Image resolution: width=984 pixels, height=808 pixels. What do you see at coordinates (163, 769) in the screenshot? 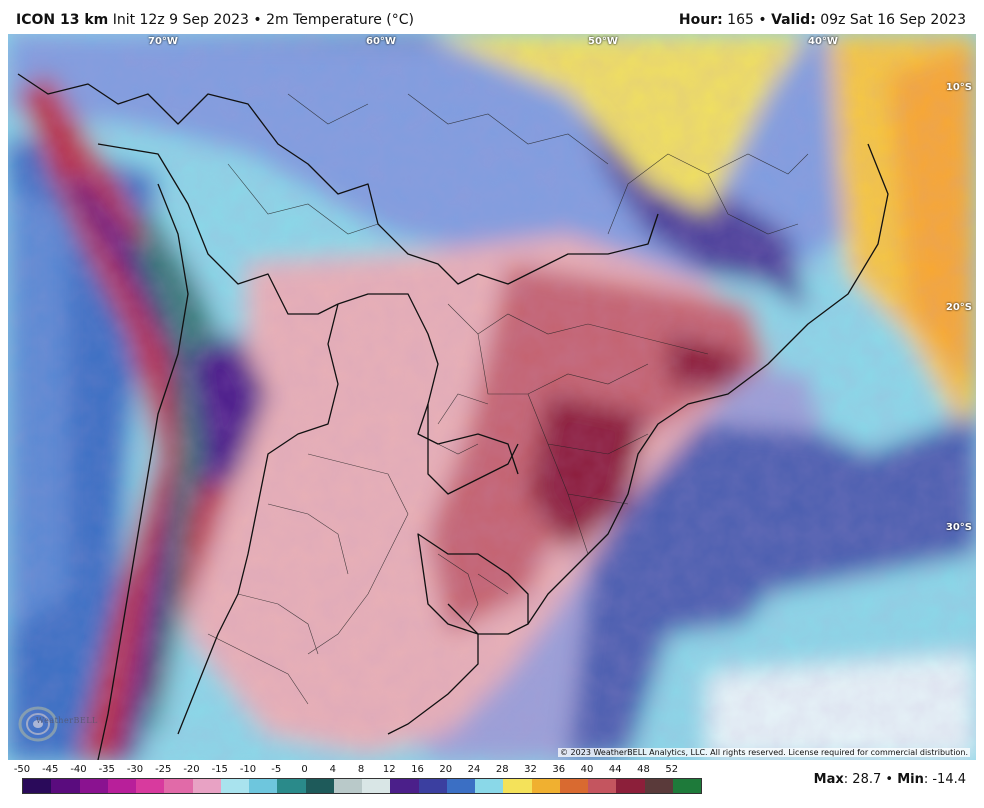
I see `colorbar-tick-label: -25` at bounding box center [163, 769].